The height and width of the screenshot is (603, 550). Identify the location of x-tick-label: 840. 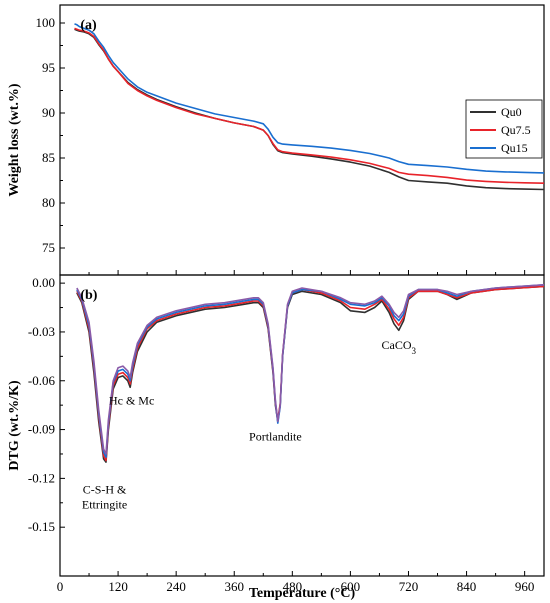
(467, 586).